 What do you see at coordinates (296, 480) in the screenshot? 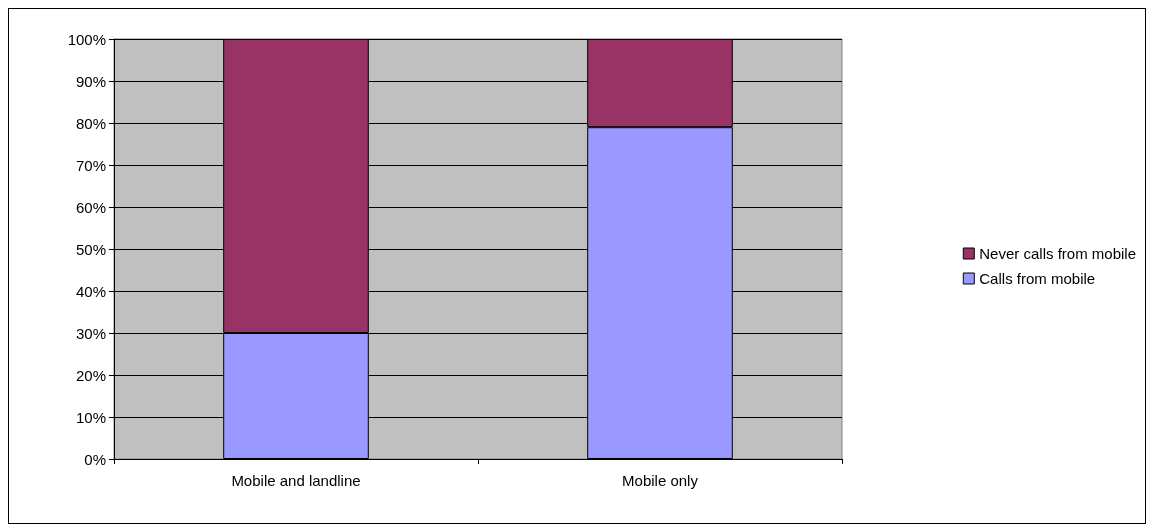
I see `x-tick-label: Mobile and landline` at bounding box center [296, 480].